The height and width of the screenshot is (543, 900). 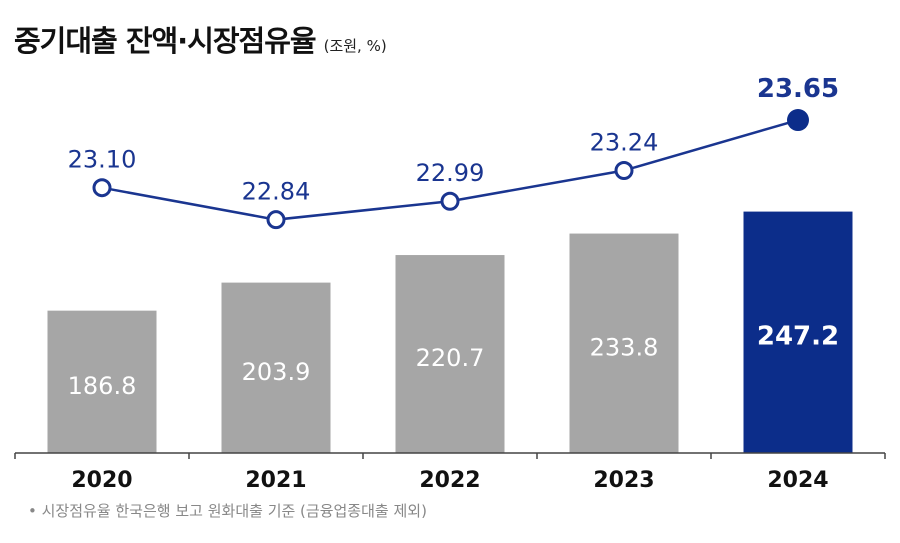 What do you see at coordinates (449, 480) in the screenshot?
I see `x-tick-label-2022: 2022` at bounding box center [449, 480].